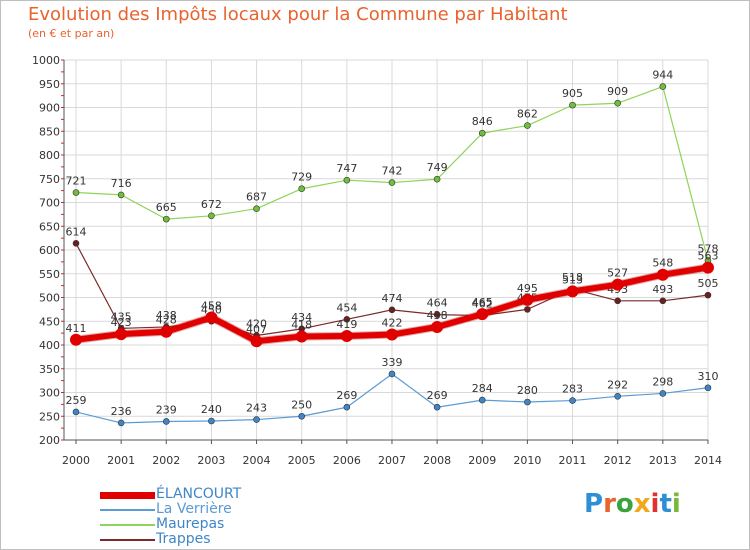  What do you see at coordinates (256, 324) in the screenshot?
I see `data-label-trappes: 420` at bounding box center [256, 324].